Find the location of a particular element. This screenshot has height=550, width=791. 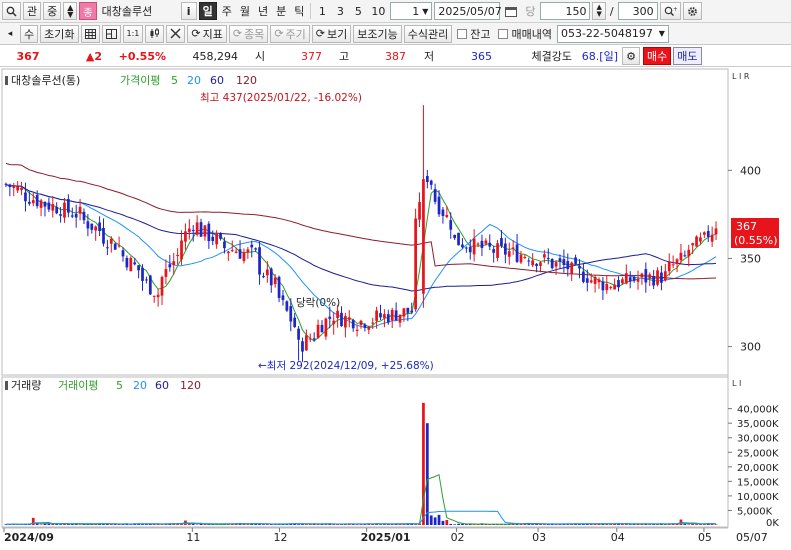

search-icon is located at coordinates (11, 11).